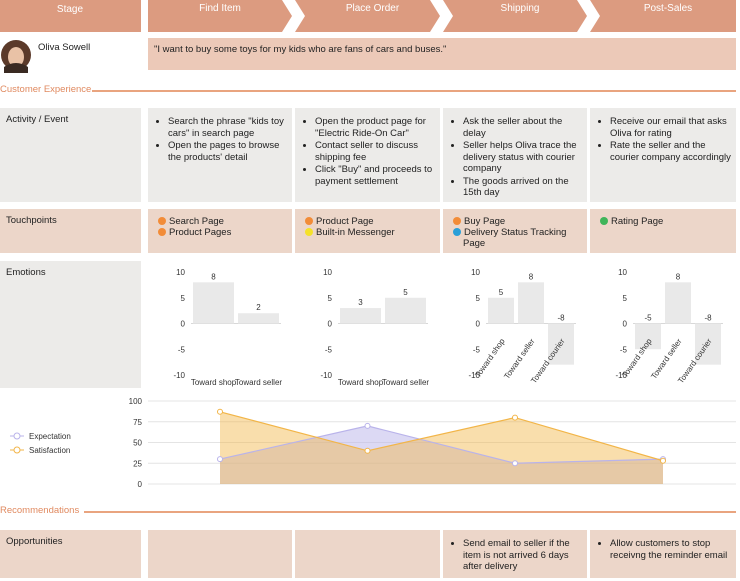  I want to click on y-tick-label: 100, so click(136, 401).